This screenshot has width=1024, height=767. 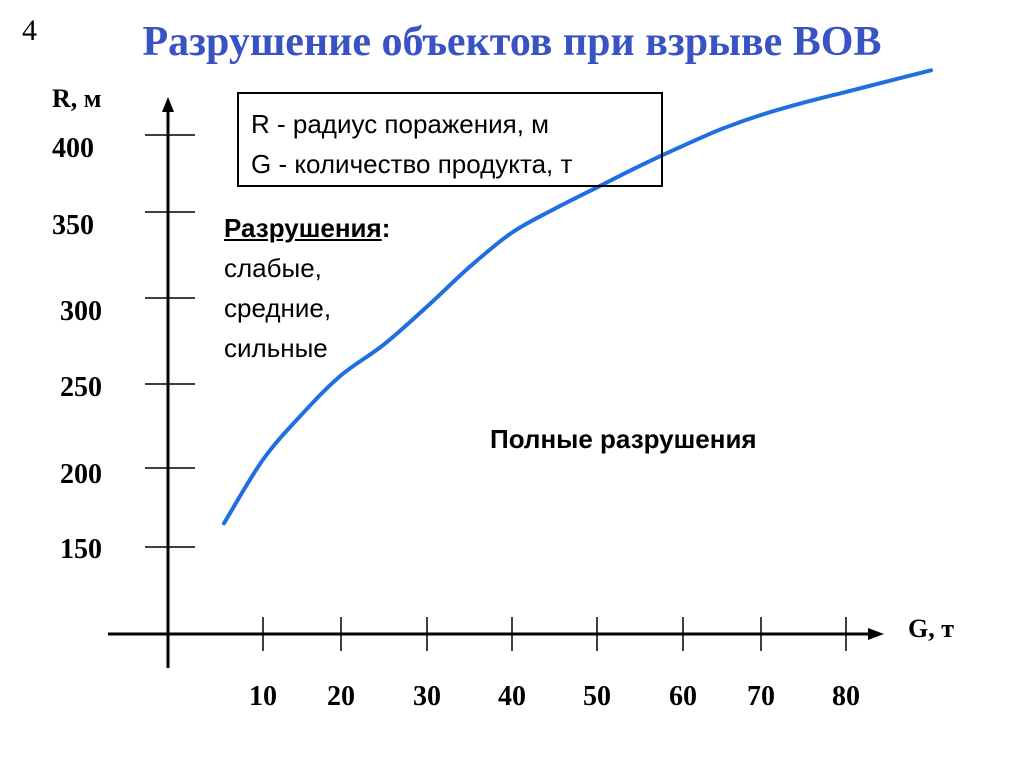 What do you see at coordinates (81, 549) in the screenshot?
I see `y-tick-label: 150` at bounding box center [81, 549].